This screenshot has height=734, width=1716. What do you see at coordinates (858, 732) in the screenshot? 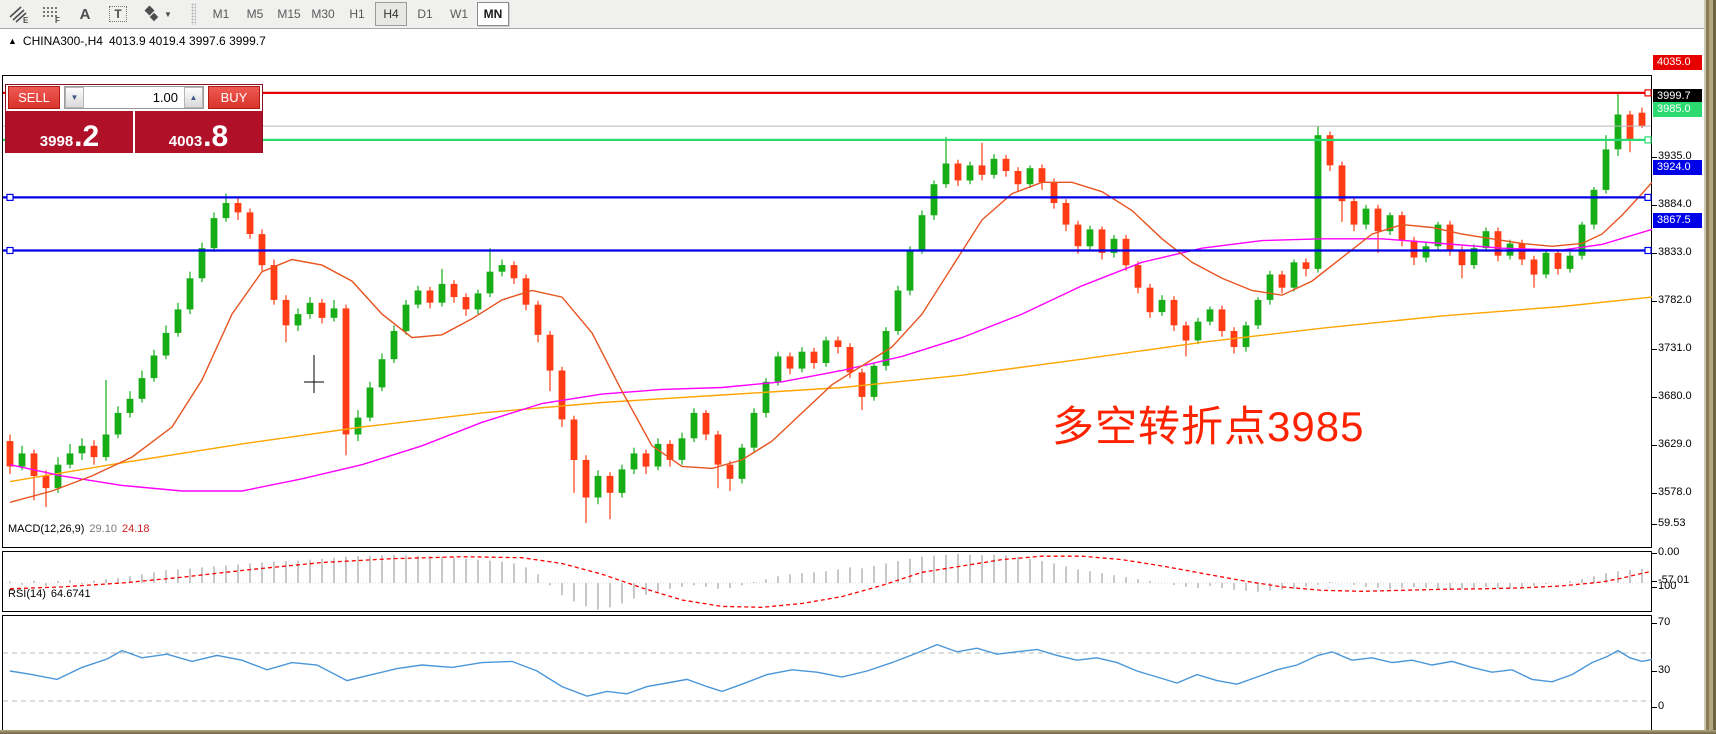
I see `window-border-bottom` at bounding box center [858, 732].